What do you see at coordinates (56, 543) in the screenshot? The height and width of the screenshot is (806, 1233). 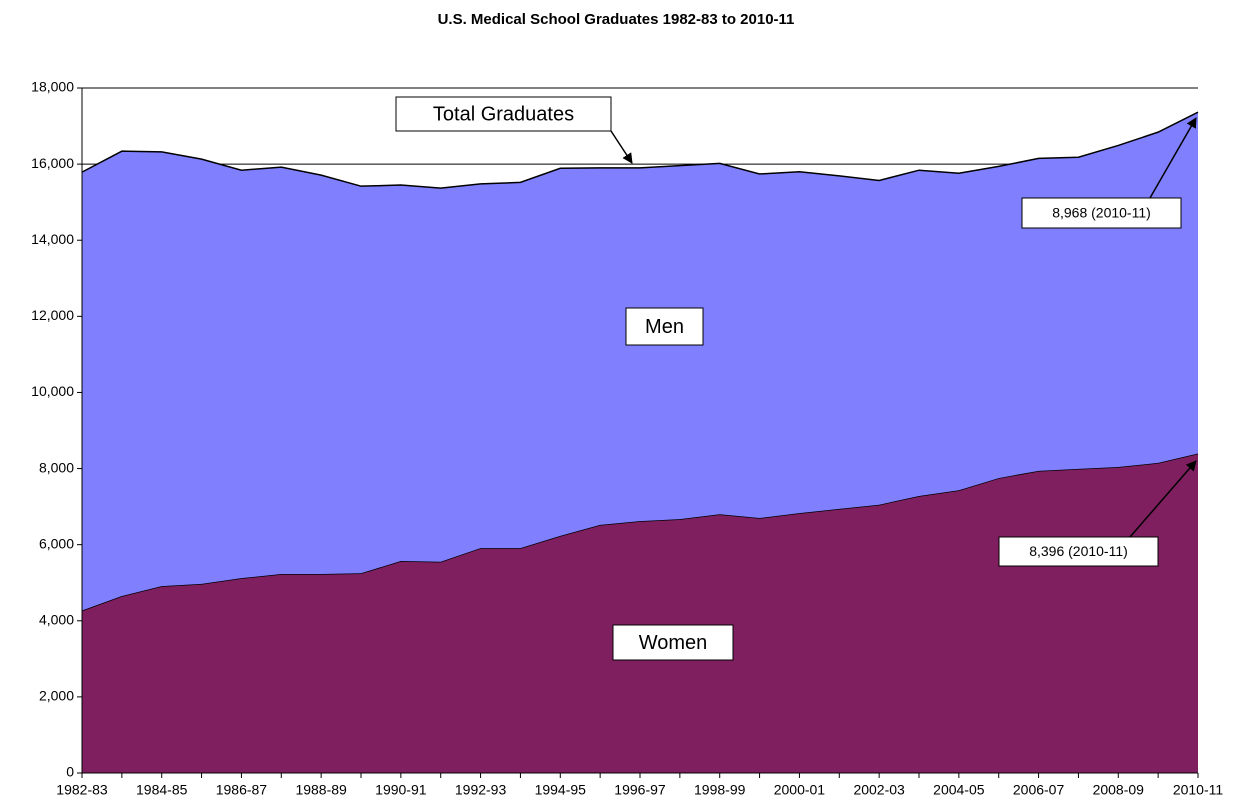 I see `y-tick-label: 6,000` at bounding box center [56, 543].